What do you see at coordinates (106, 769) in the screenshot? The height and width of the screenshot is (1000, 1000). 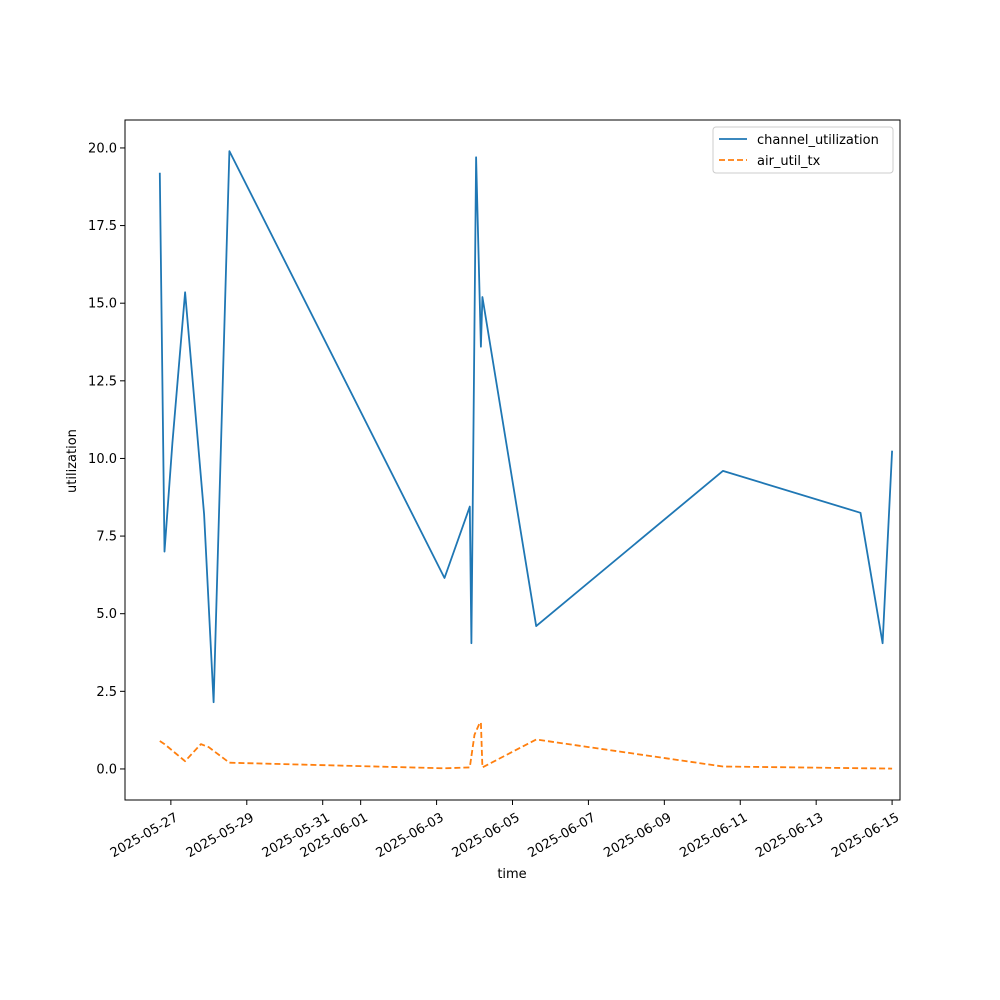 I see `y-tick-label: 0.0` at bounding box center [106, 769].